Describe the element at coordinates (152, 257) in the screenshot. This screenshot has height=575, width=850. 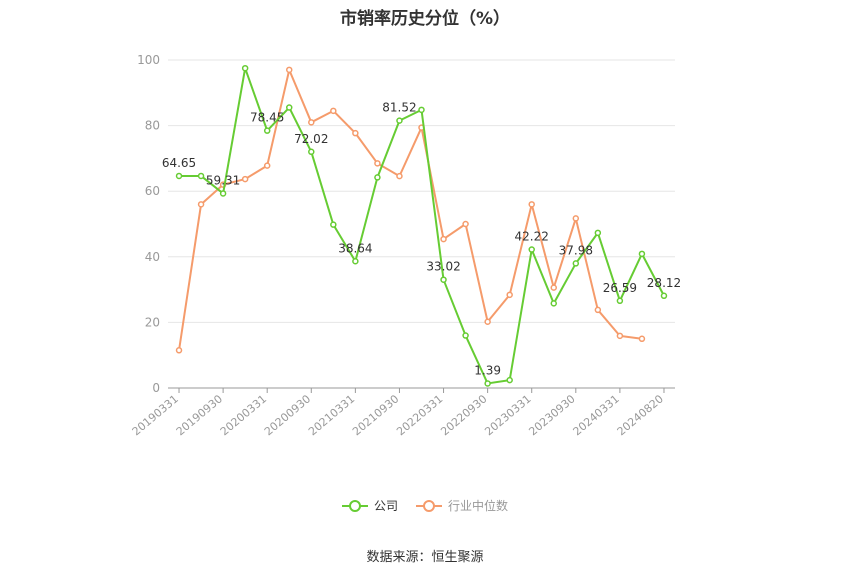
I see `y-tick-label: 40` at that location.